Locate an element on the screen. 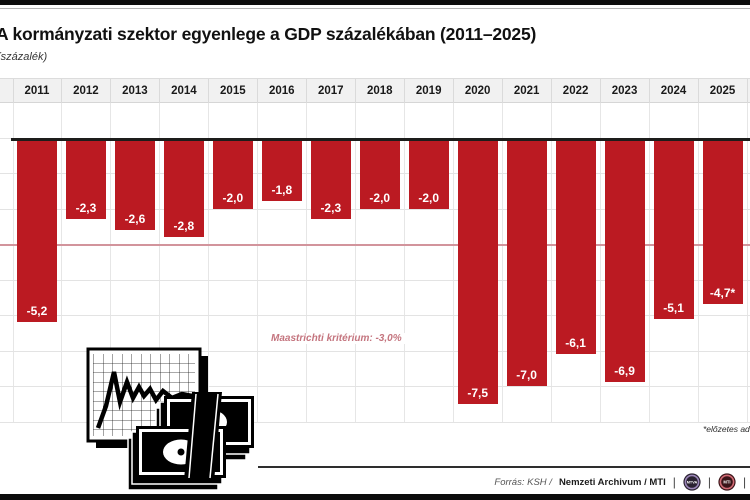 Image resolution: width=750 pixels, height=500 pixels. bar-value-label: -5,2 is located at coordinates (37, 311).